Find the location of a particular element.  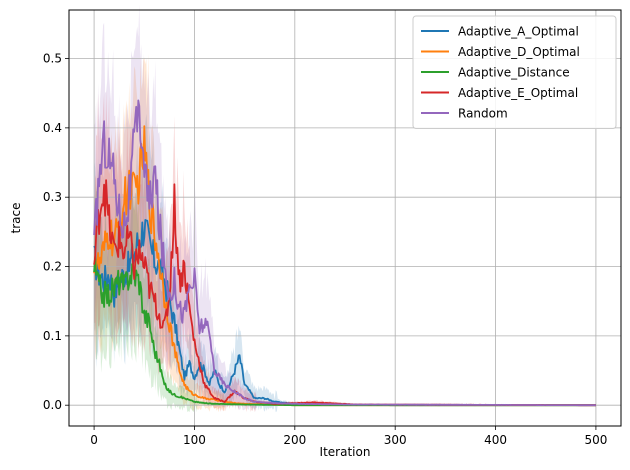

legend-frame is located at coordinates (514, 72).